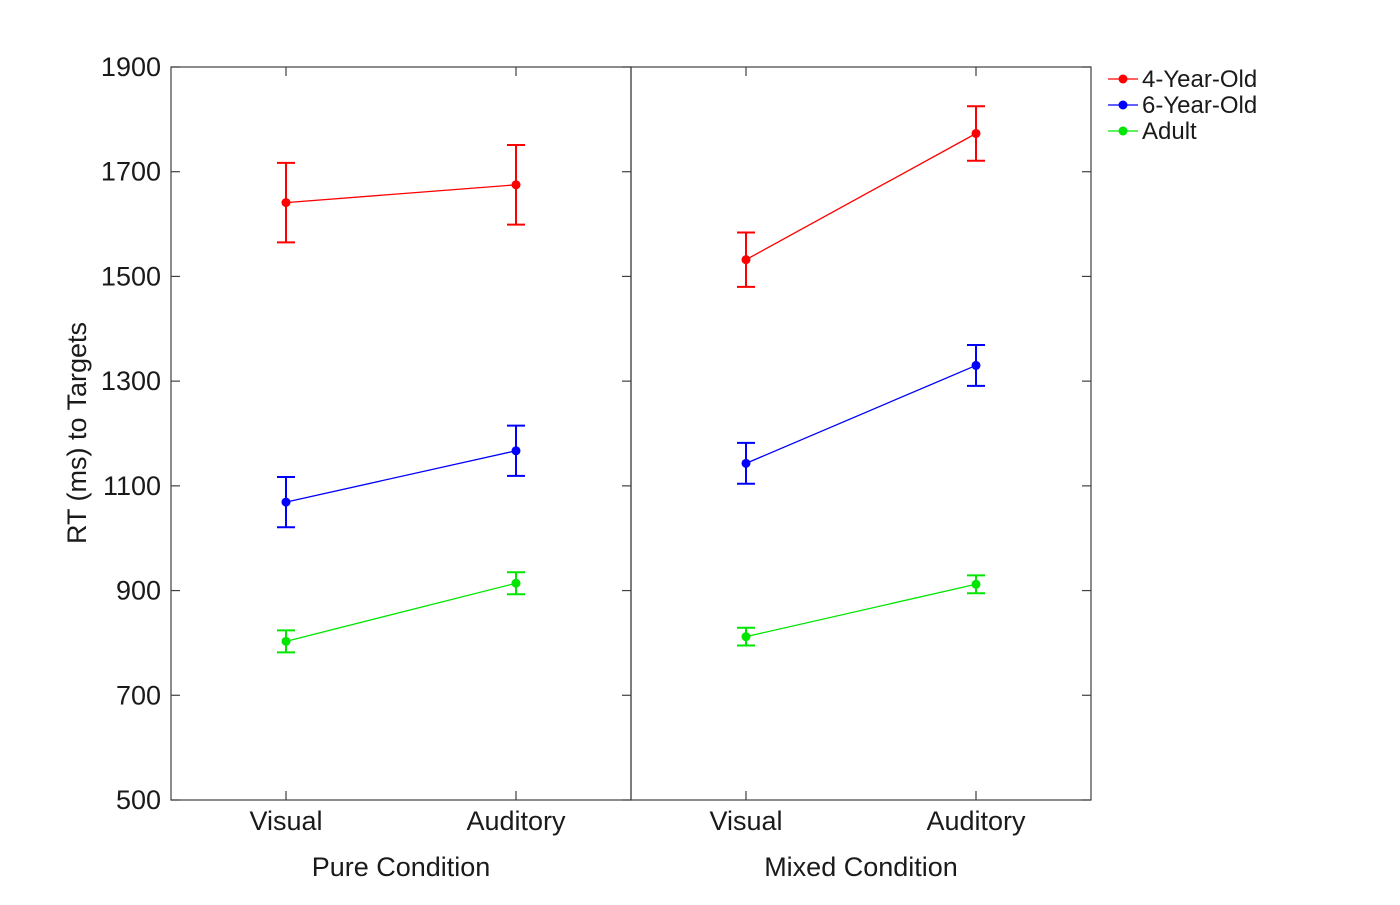 This screenshot has height=905, width=1400. Describe the element at coordinates (1199, 105) in the screenshot. I see `legend-label: 6-Year-Old` at that location.